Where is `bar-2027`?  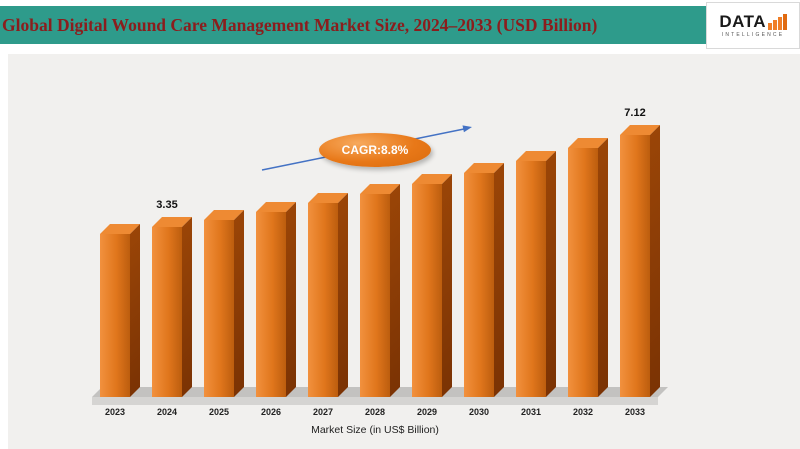
bar-2027 is located at coordinates (328, 295).